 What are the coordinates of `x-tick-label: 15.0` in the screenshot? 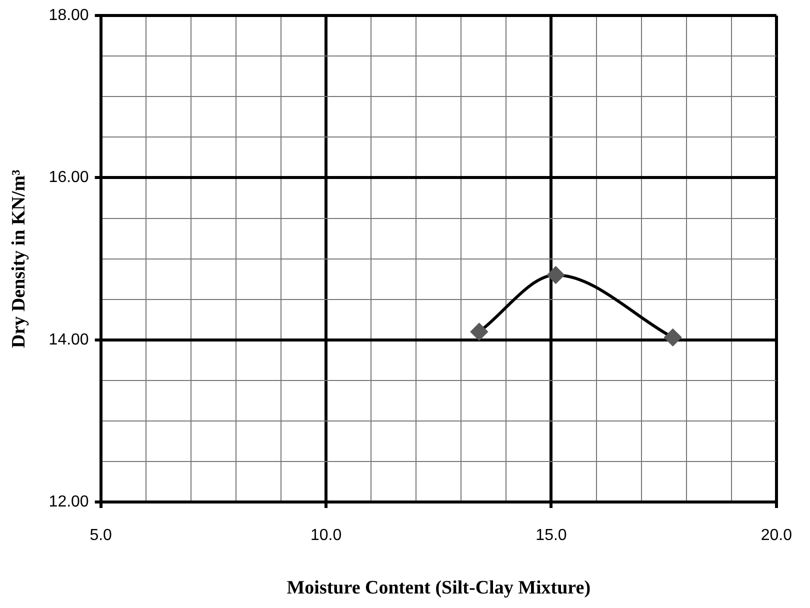 It's located at (551, 535).